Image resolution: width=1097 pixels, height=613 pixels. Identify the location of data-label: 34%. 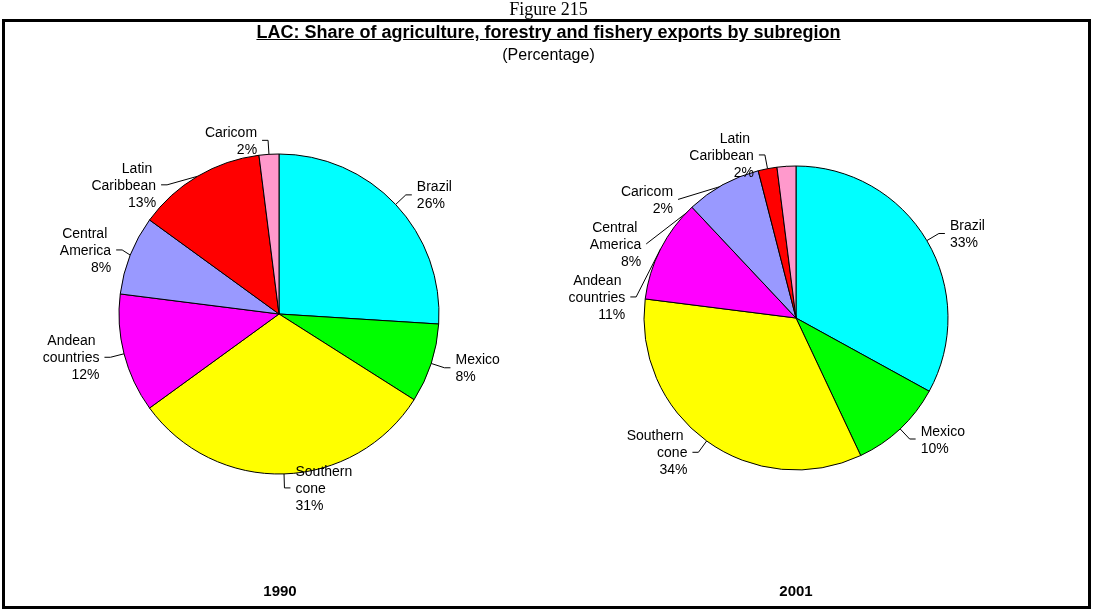
(673, 469).